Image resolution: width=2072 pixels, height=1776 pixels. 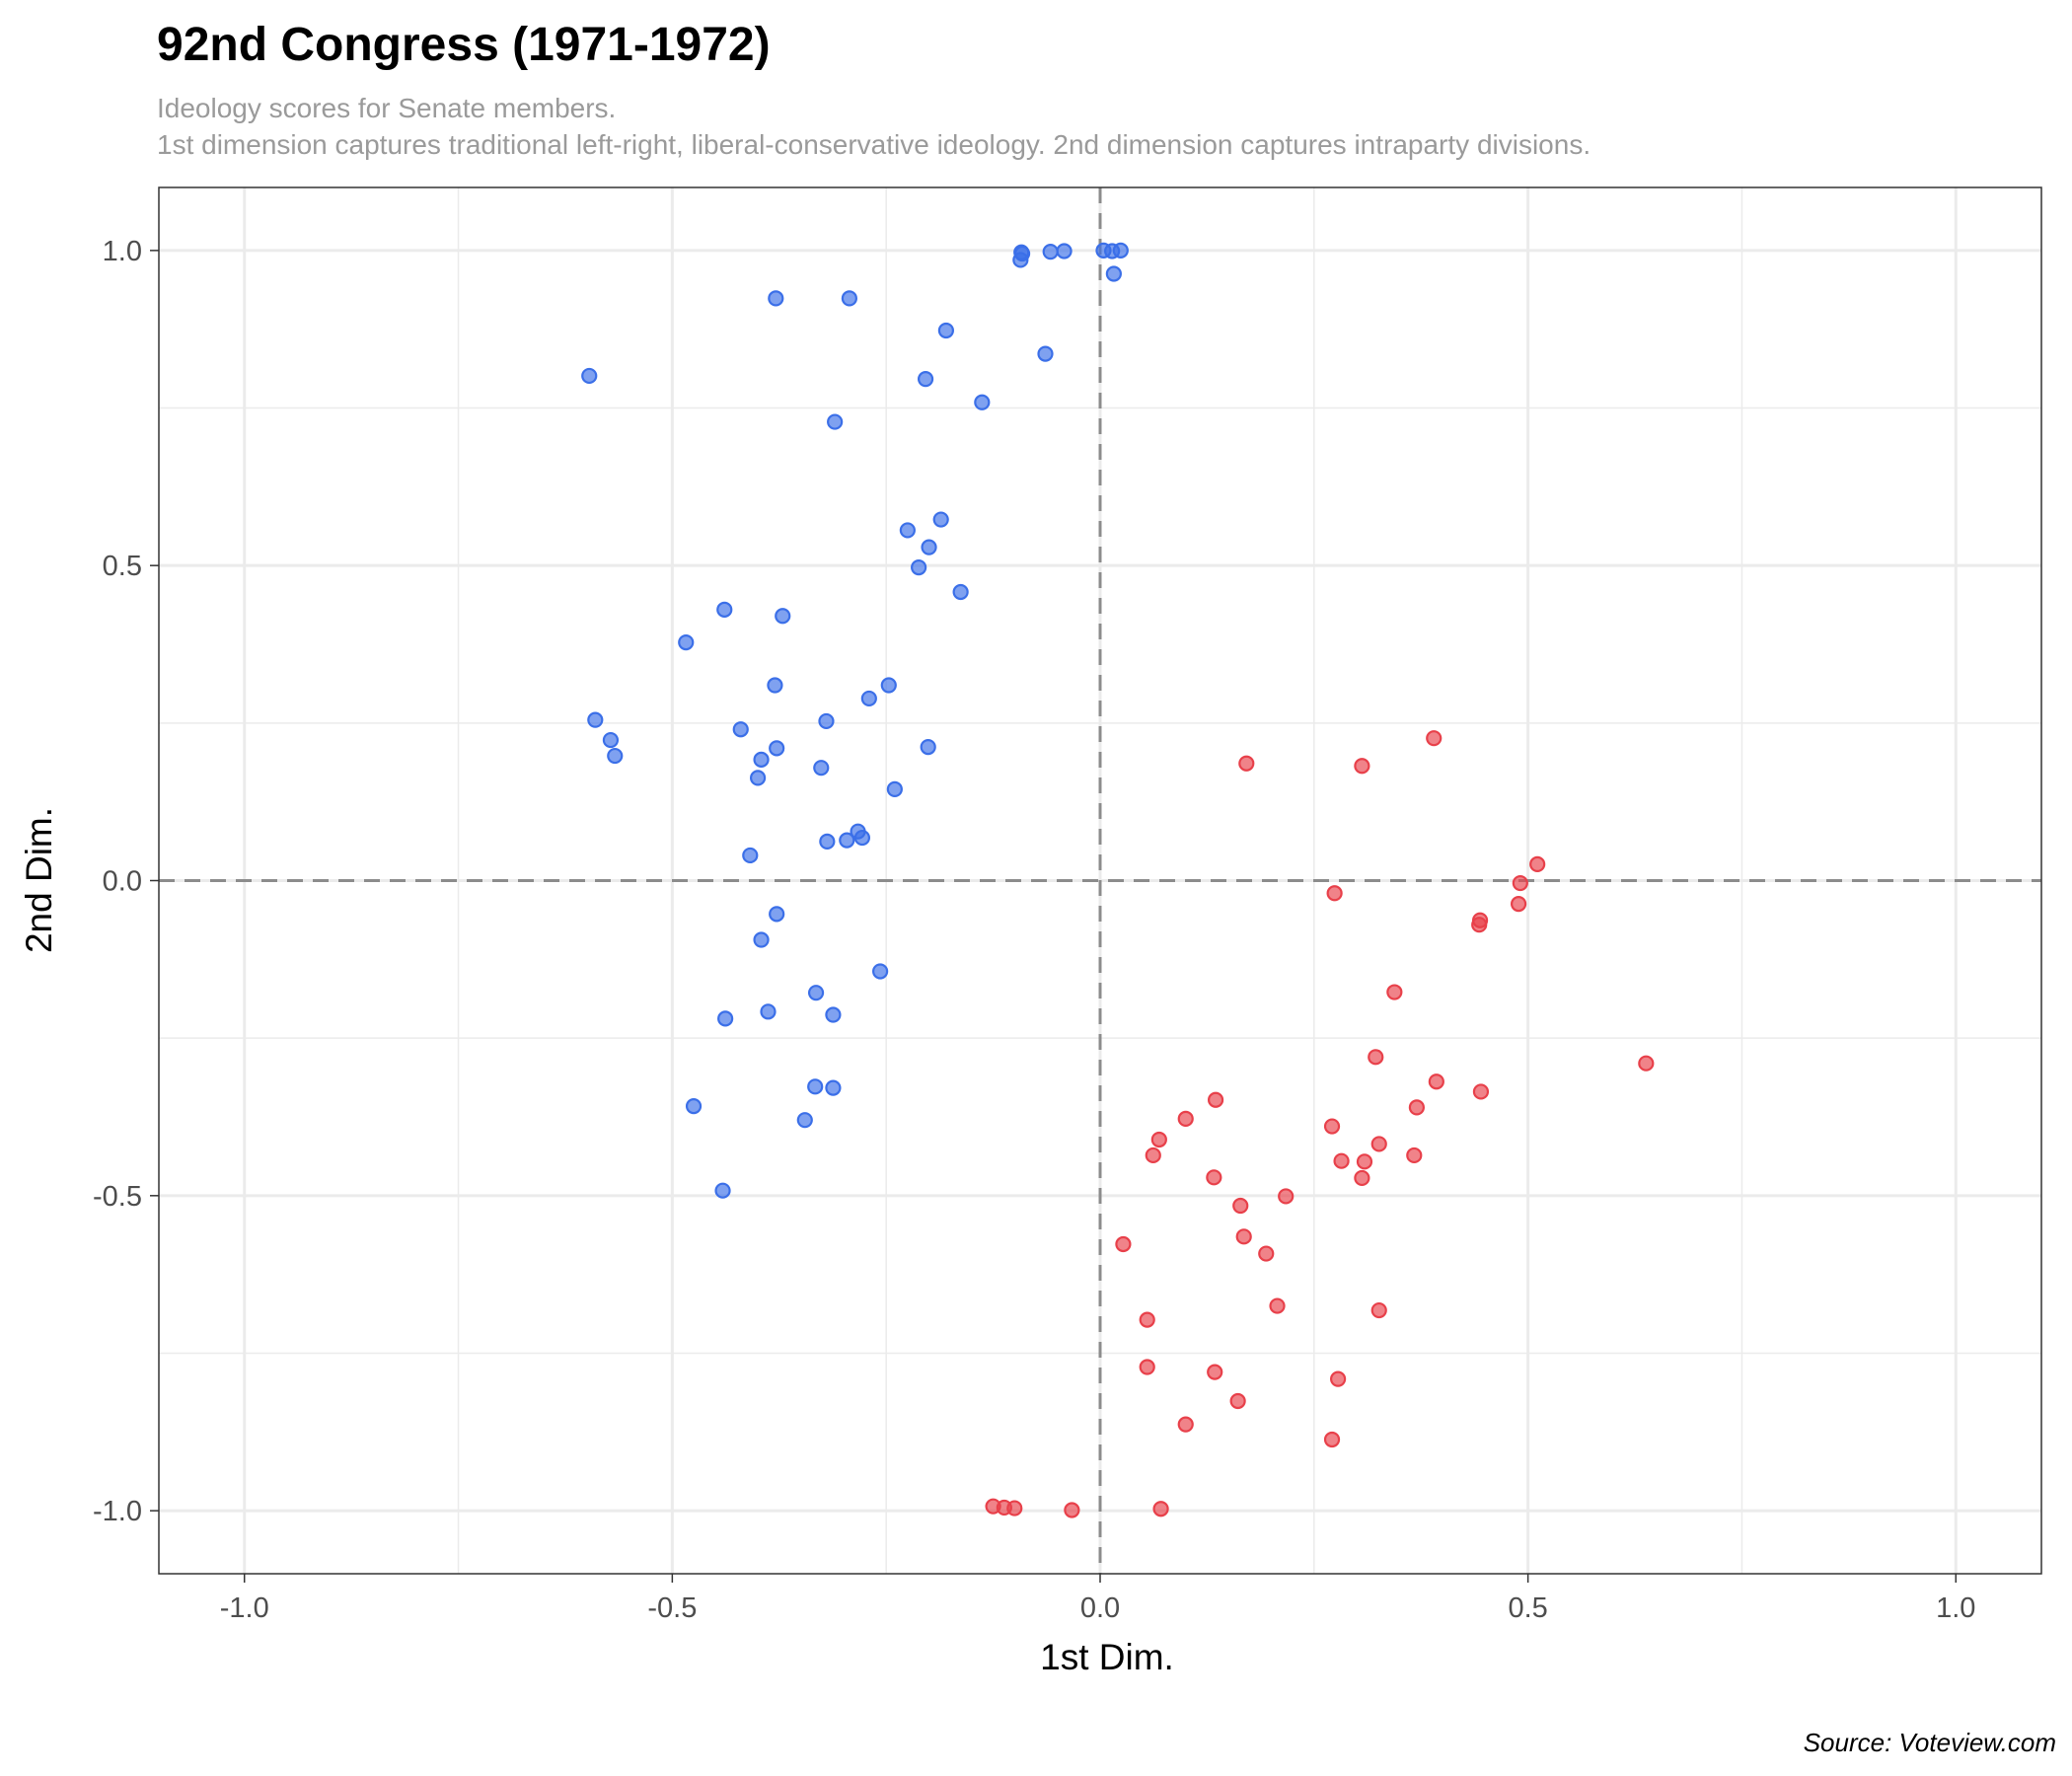 I want to click on x-tick-label: 1.0, so click(x=1956, y=1608).